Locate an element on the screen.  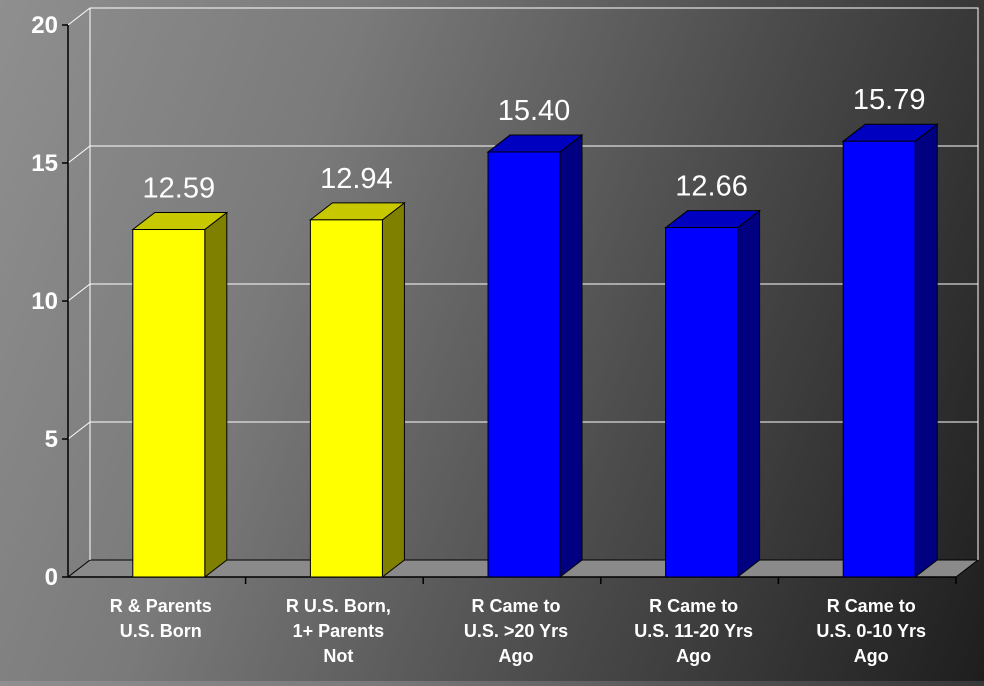
x-tick-label: U.S. 11-20 Yrs is located at coordinates (693, 631).